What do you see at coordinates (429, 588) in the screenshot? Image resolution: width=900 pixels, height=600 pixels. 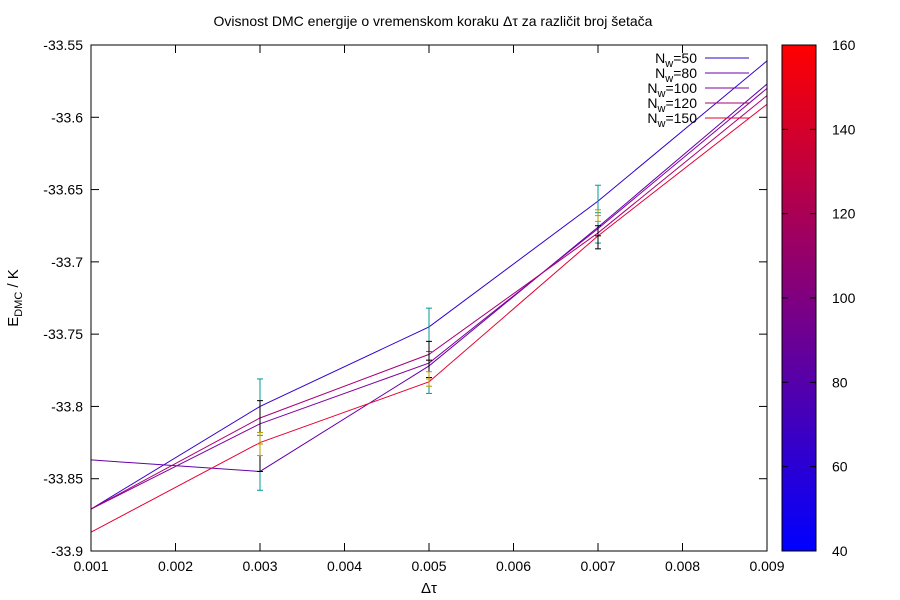 I see `x-axis-label: Δτ` at bounding box center [429, 588].